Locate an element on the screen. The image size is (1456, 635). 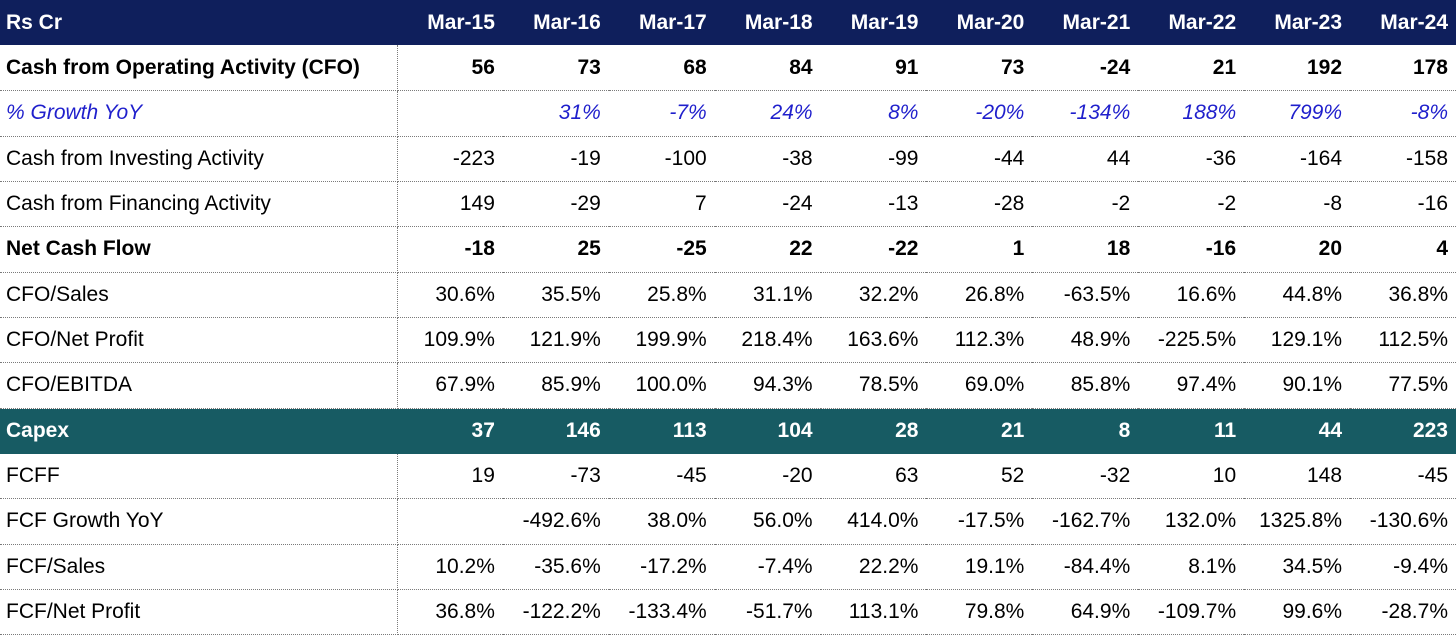
table-cell: 20 is located at coordinates (1297, 249).